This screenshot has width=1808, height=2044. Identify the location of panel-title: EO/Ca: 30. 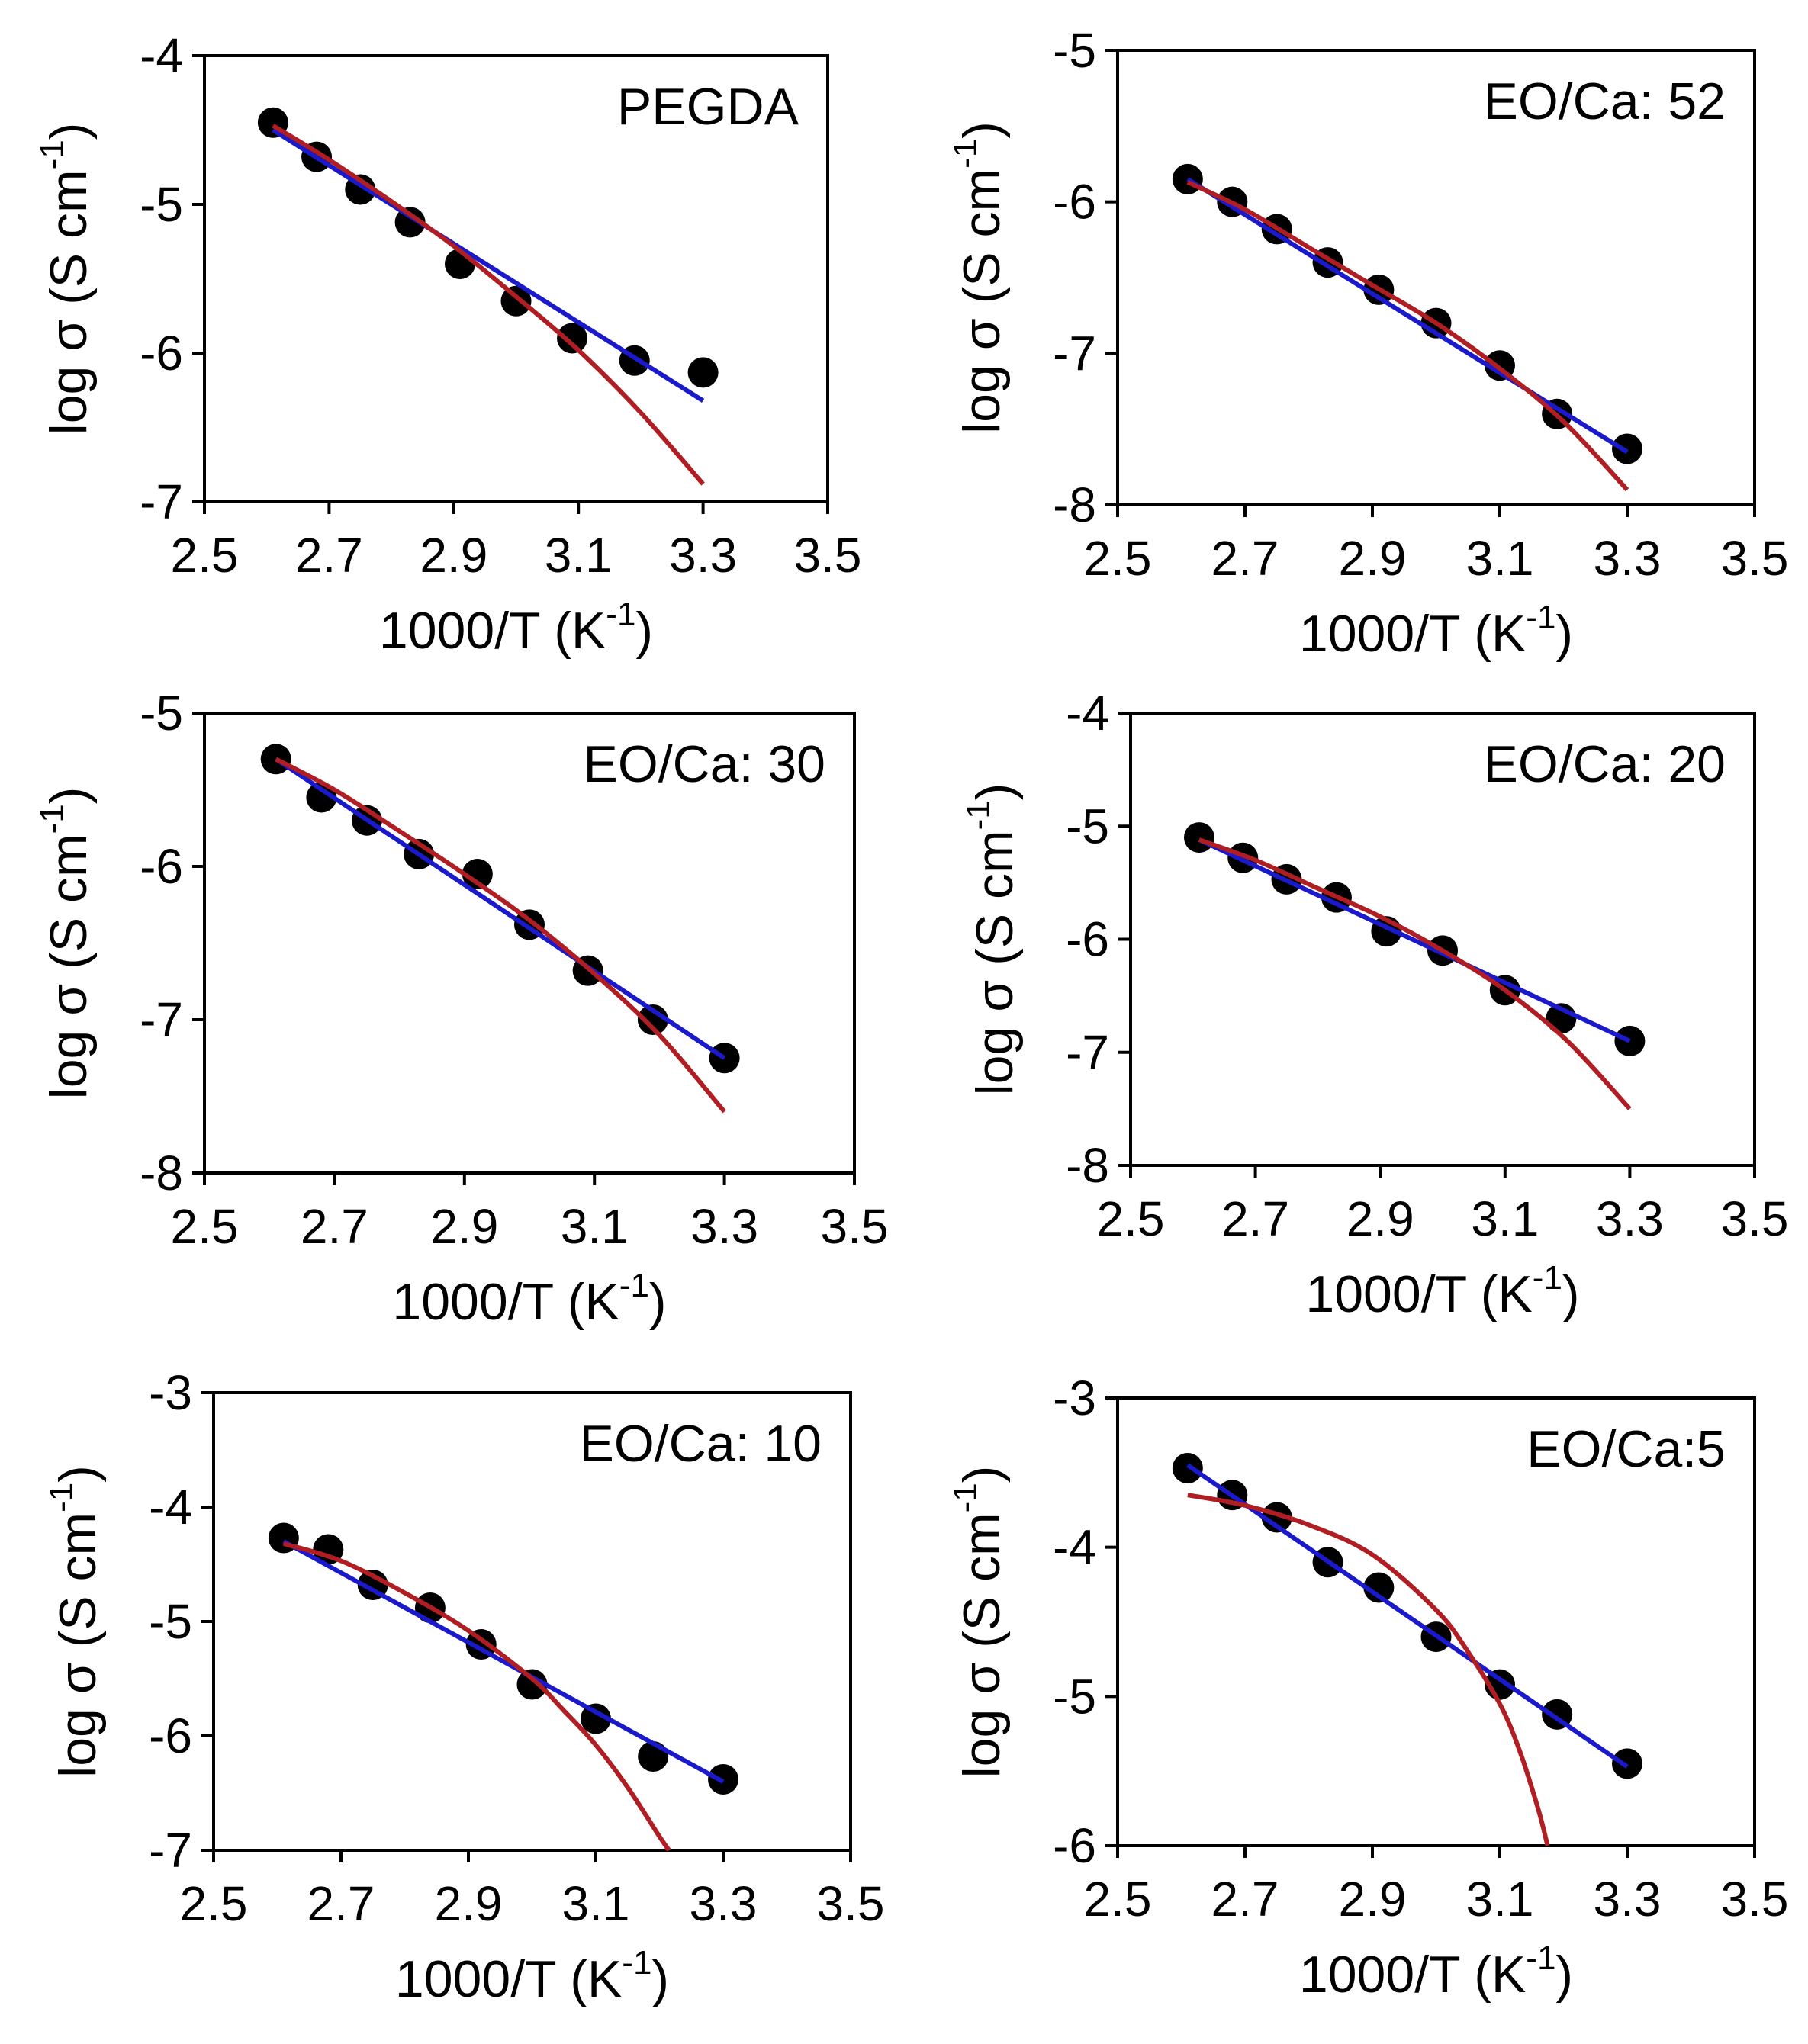
(705, 764).